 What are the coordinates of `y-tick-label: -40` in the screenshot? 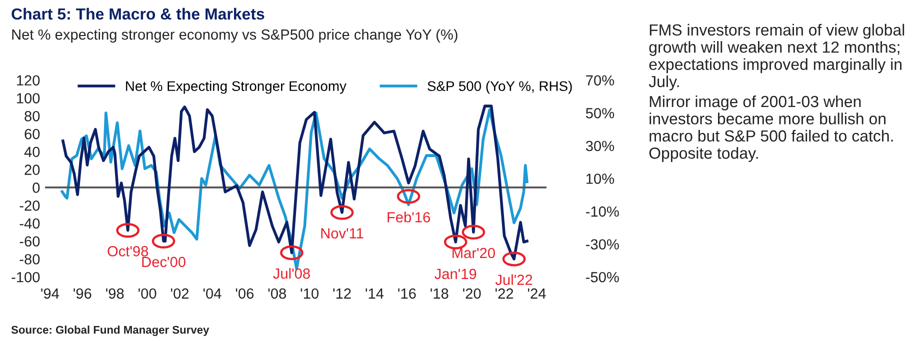 It's located at (30, 223).